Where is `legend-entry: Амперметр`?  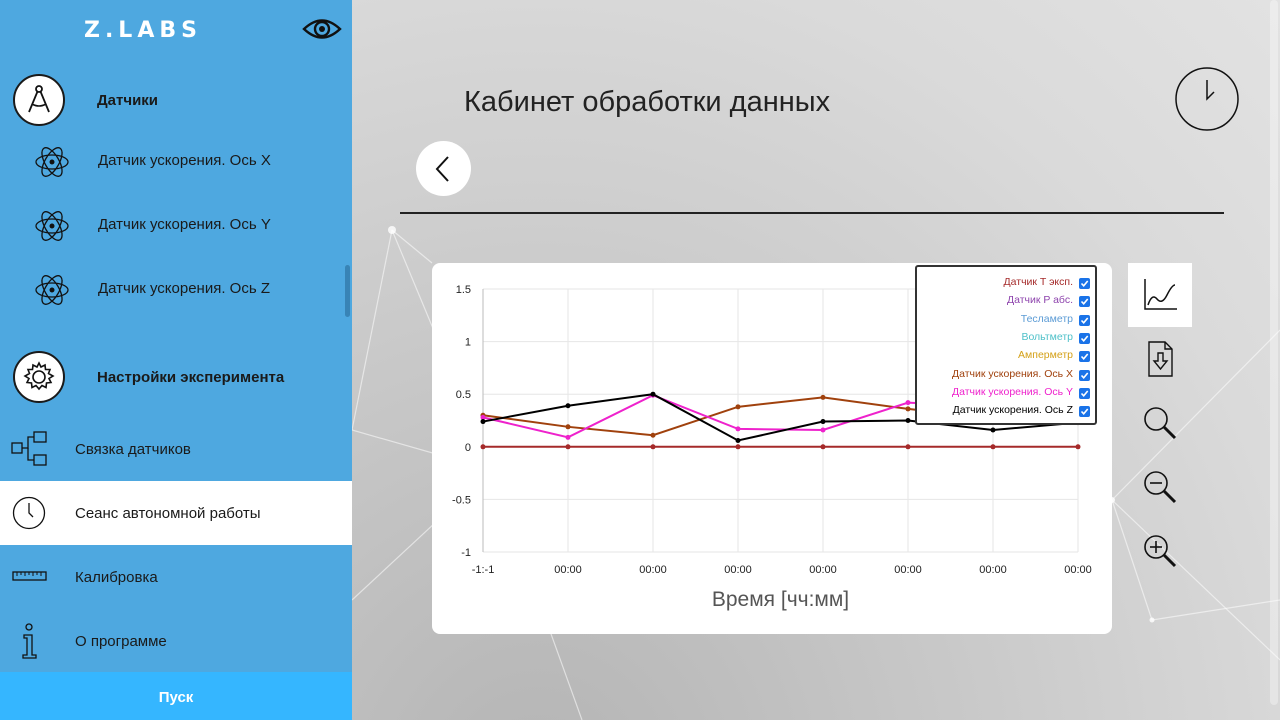
legend-entry: Амперметр is located at coordinates (1045, 355).